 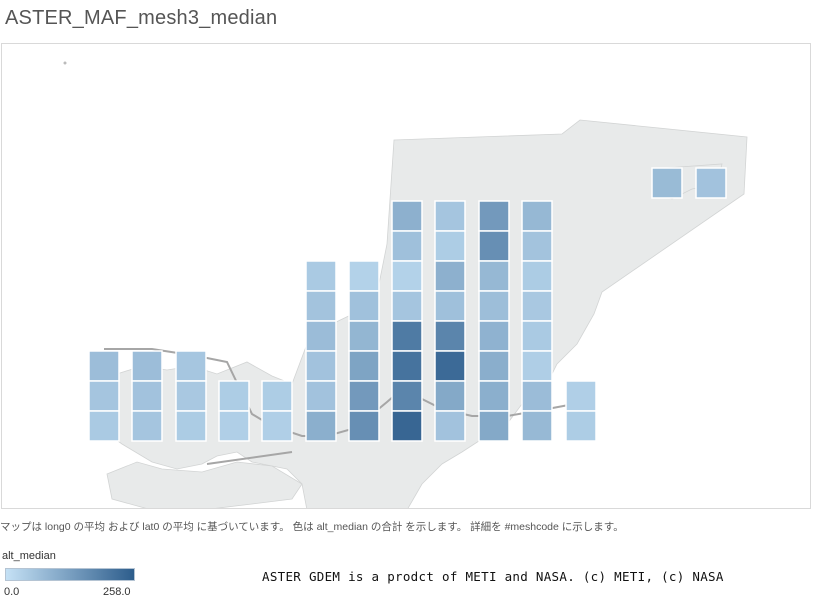 I want to click on legend-max-label: 258.0, so click(x=117, y=592).